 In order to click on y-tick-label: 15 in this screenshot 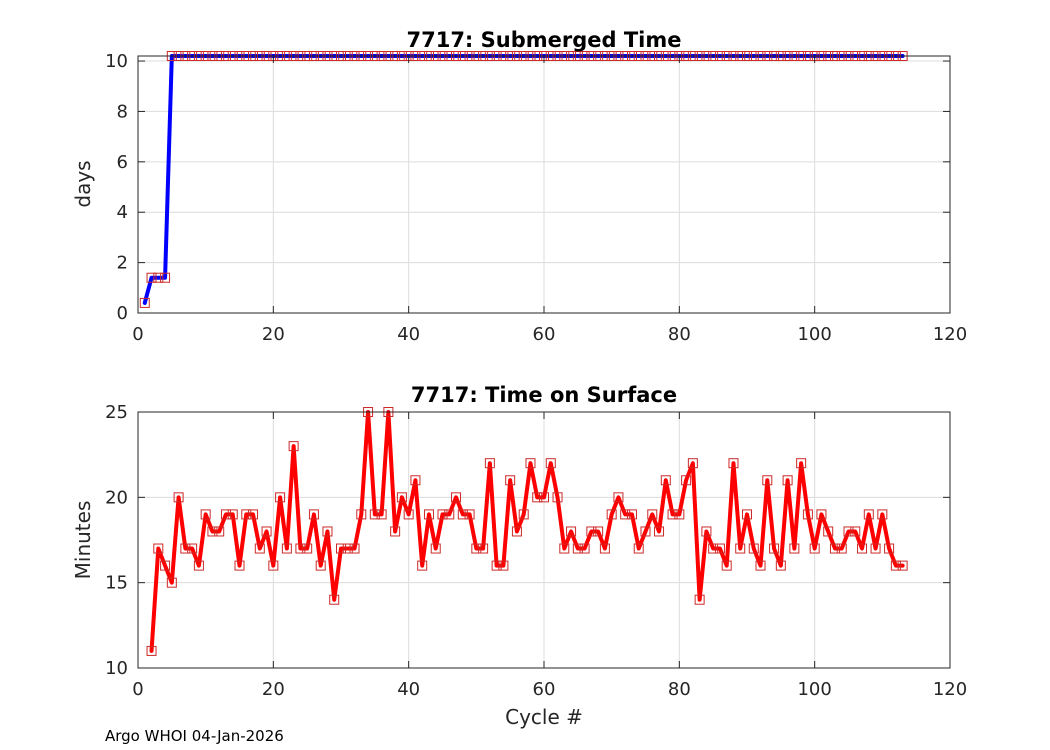, I will do `click(116, 583)`.